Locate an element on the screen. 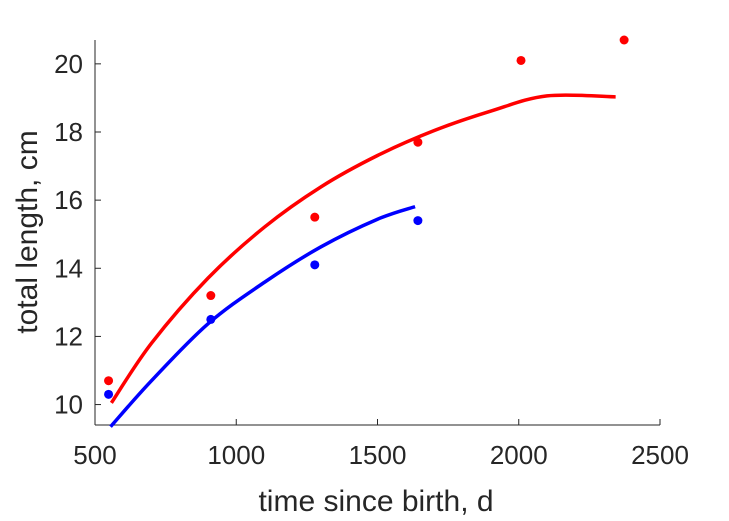 The image size is (729, 521). y-tick-label: 20 is located at coordinates (68, 64).